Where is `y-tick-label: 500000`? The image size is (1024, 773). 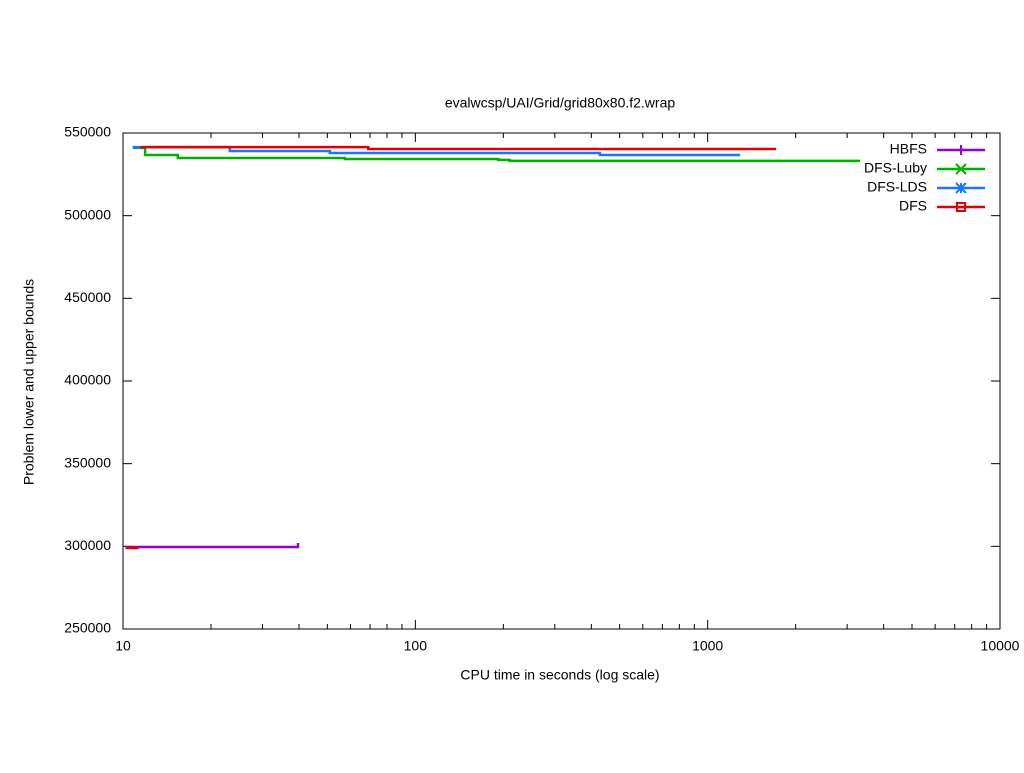
y-tick-label: 500000 is located at coordinates (87, 214).